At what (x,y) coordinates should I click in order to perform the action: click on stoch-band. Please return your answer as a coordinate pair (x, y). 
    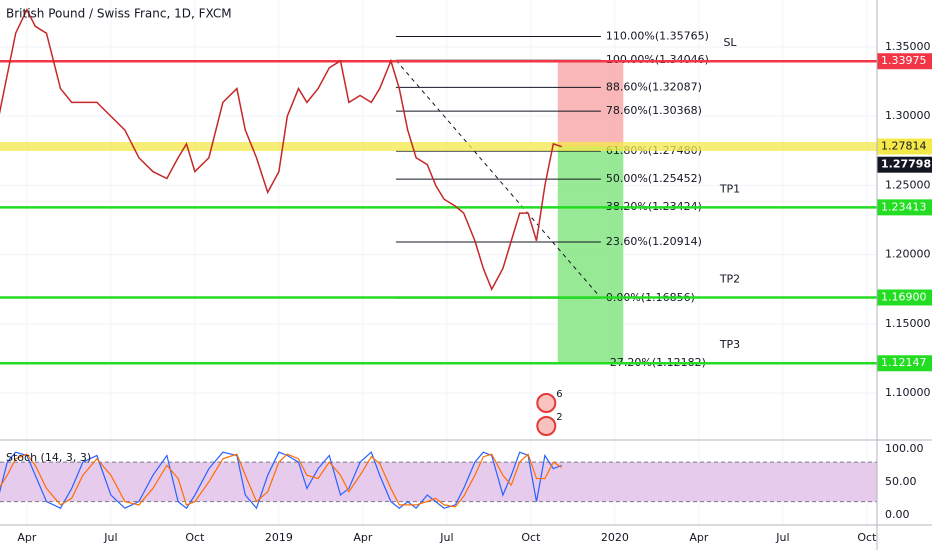
    Looking at the image, I should click on (438, 482).